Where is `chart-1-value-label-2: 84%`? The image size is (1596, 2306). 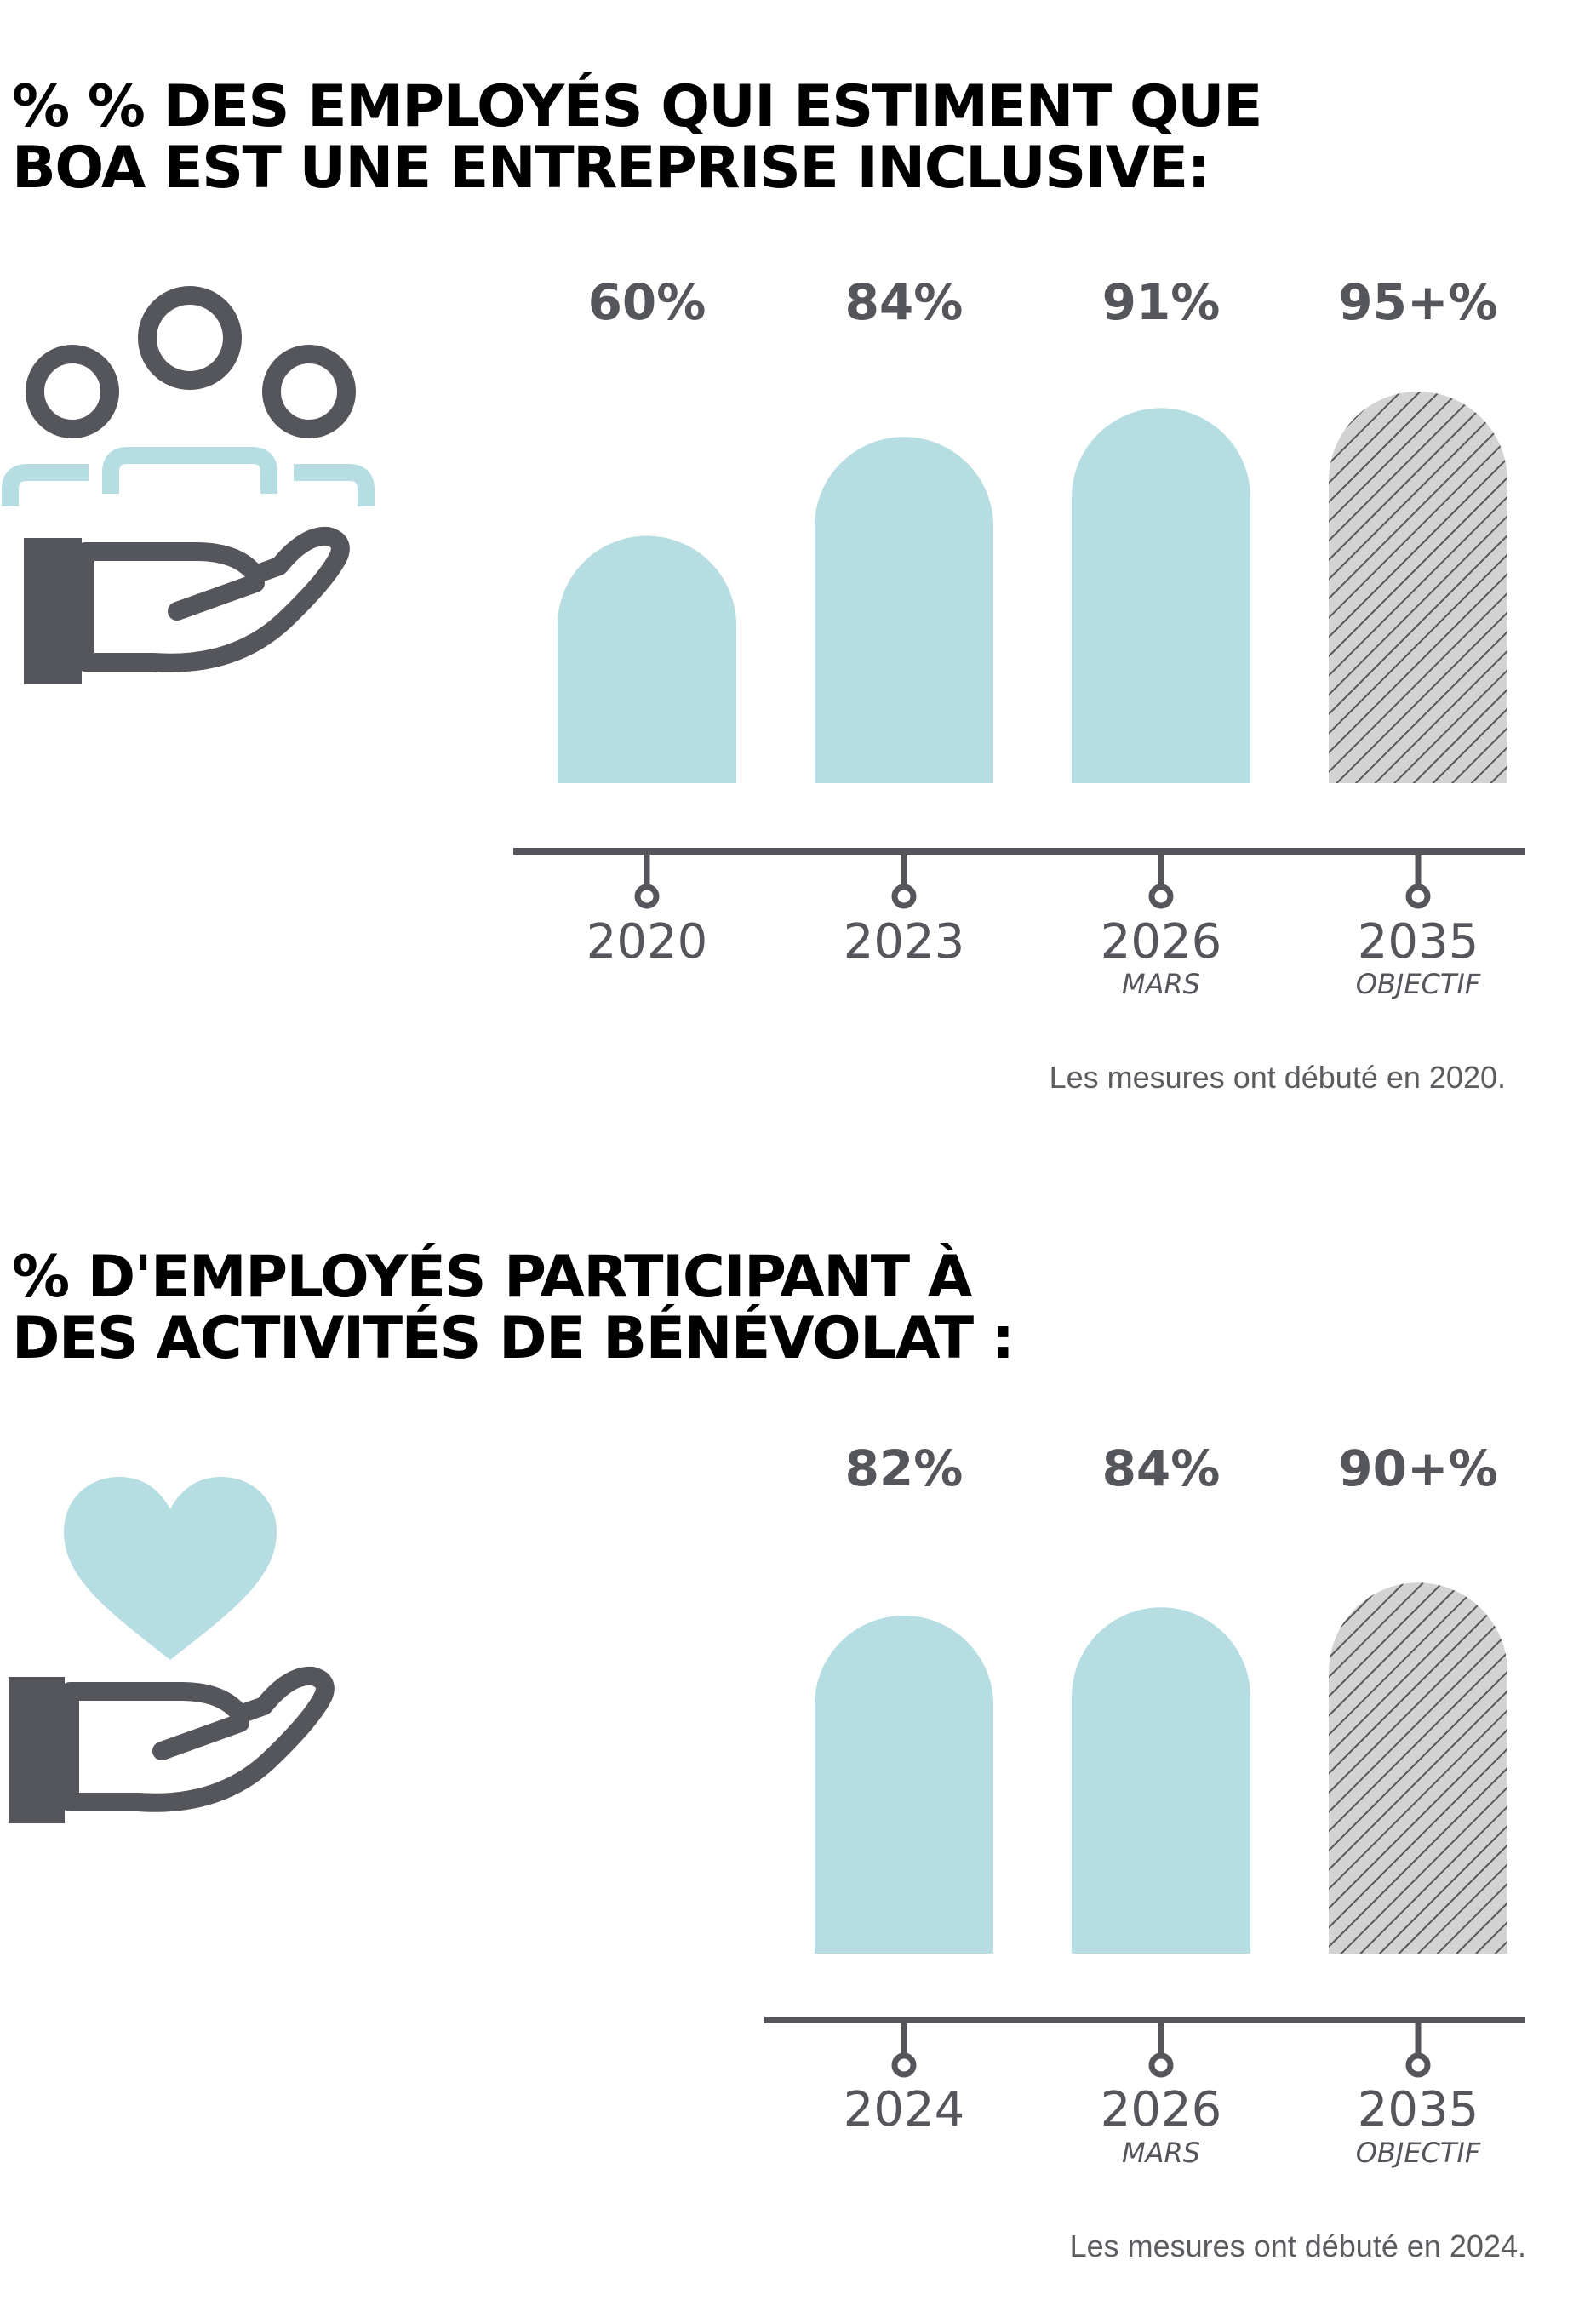
chart-1-value-label-2: 84% is located at coordinates (904, 302).